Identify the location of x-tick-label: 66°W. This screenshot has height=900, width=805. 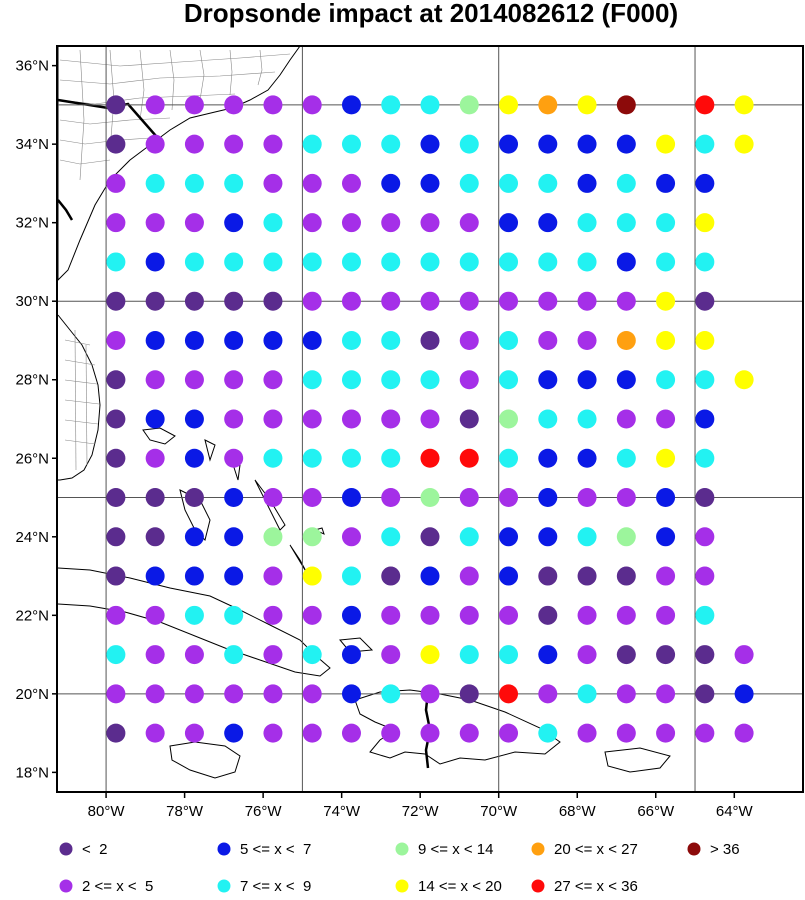
(656, 811).